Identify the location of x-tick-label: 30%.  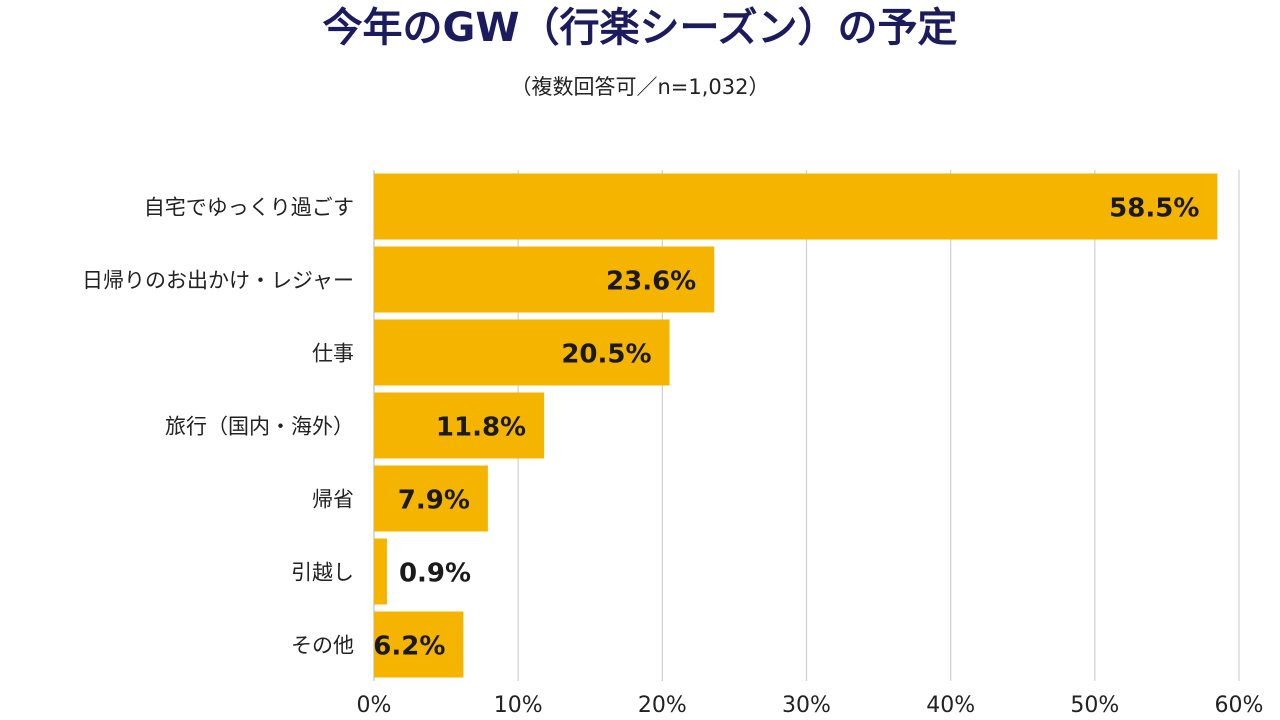
(806, 705).